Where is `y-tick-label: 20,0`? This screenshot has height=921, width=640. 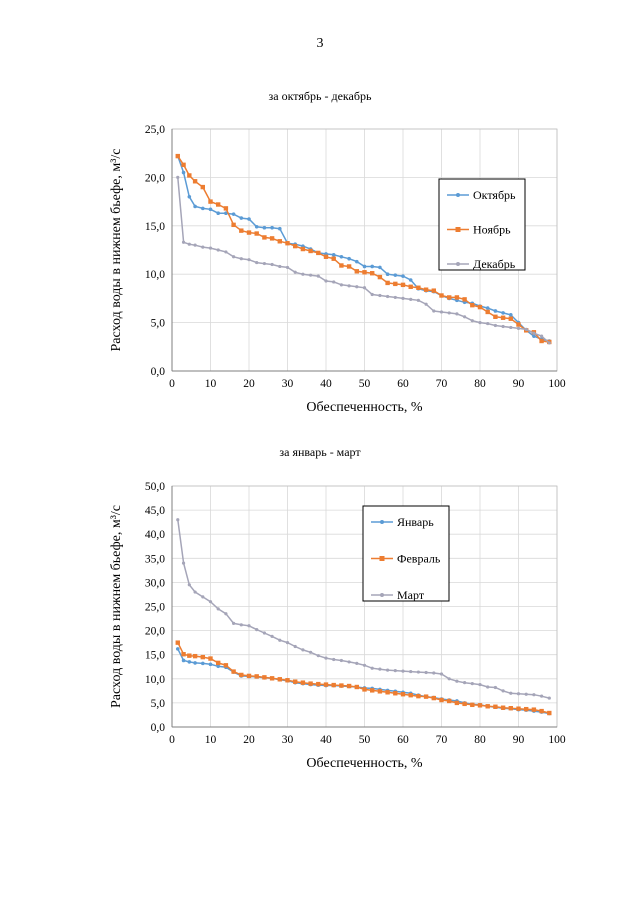
y-tick-label: 20,0 is located at coordinates (155, 632).